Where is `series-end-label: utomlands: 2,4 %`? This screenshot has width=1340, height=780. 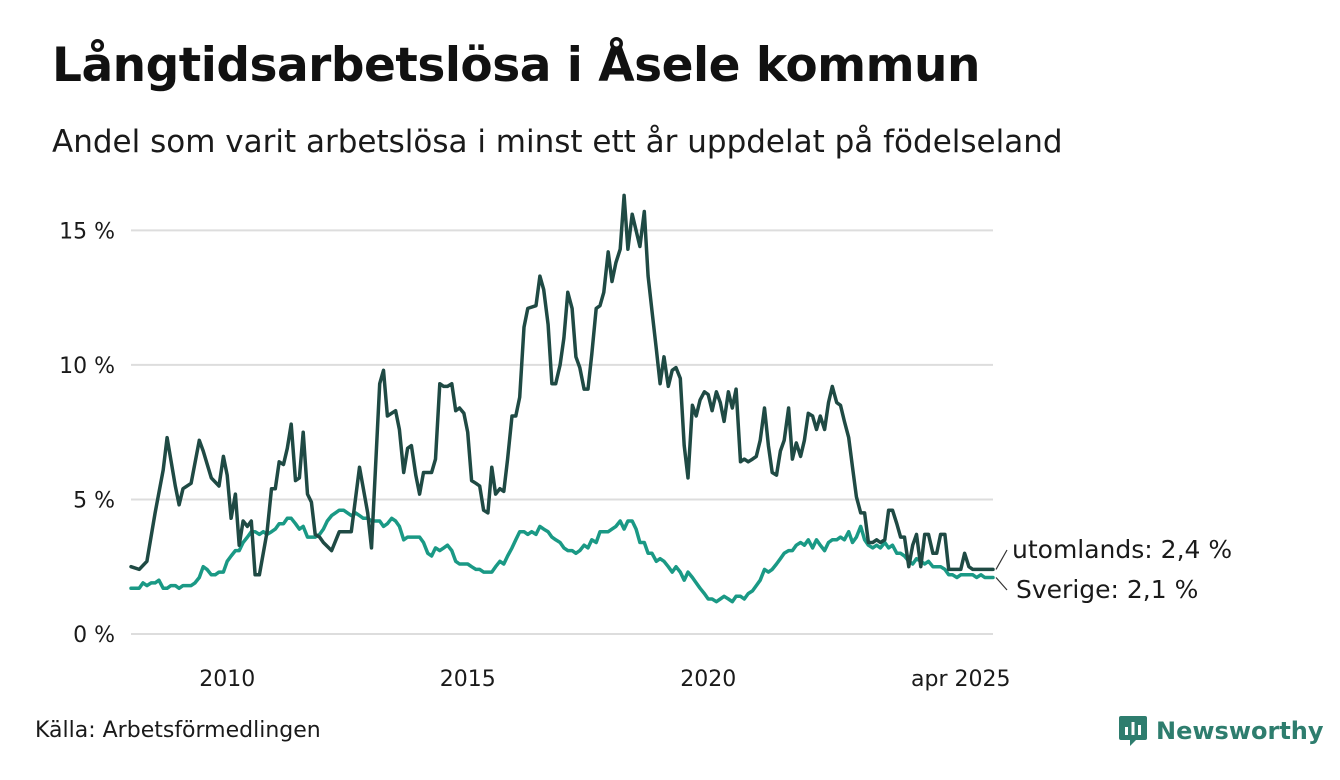
series-end-label: utomlands: 2,4 % is located at coordinates (1122, 549).